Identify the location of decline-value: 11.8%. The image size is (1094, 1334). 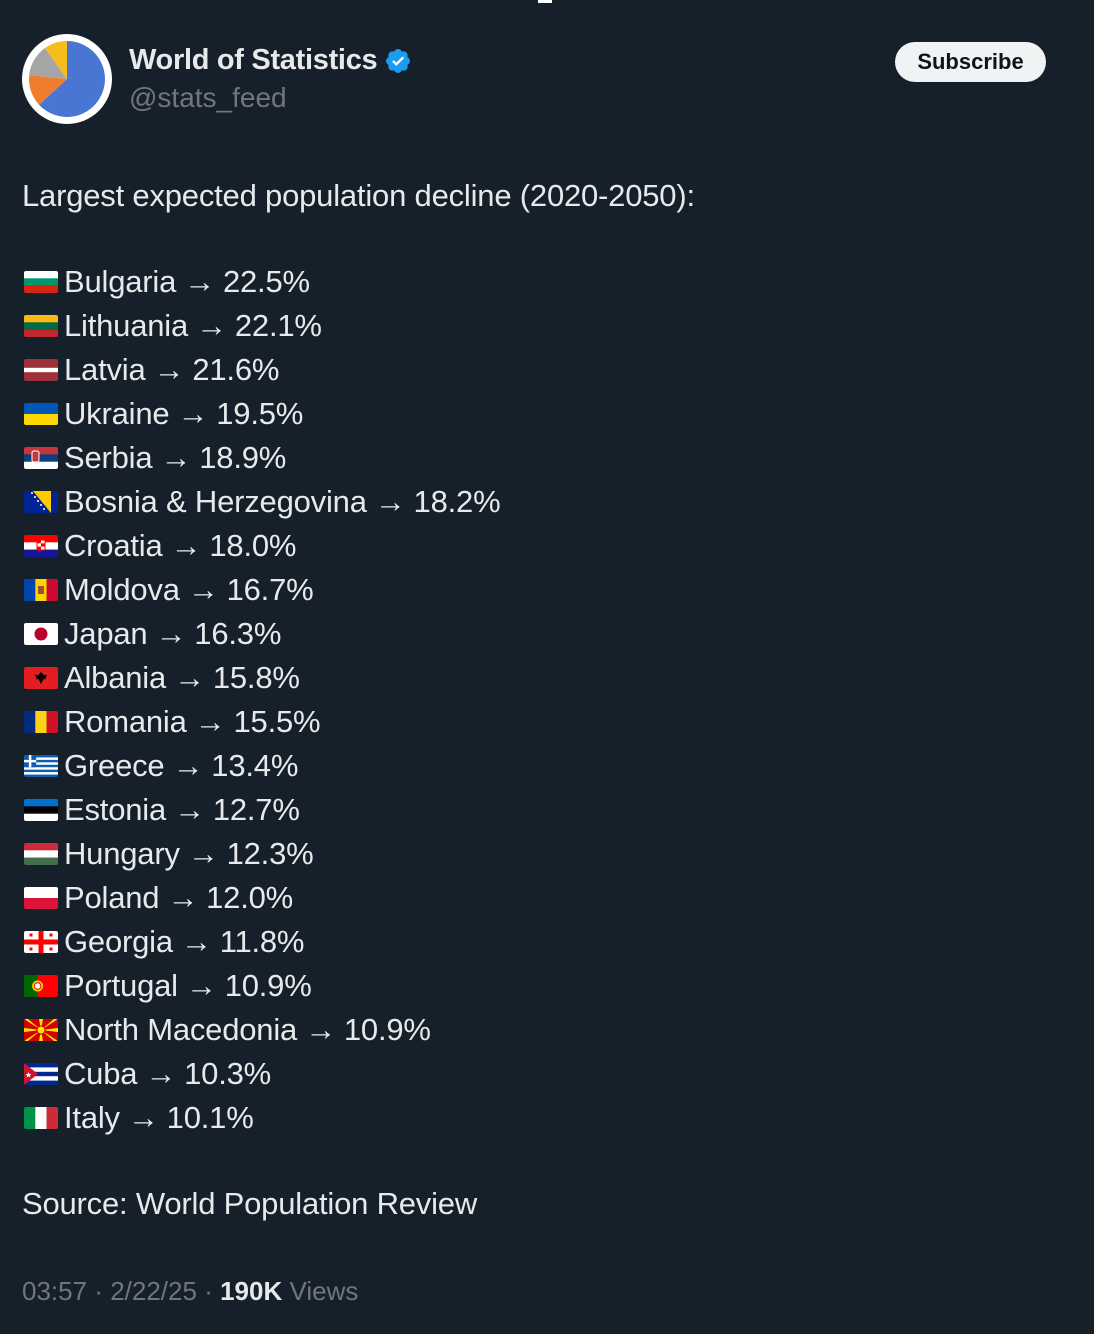
(262, 941).